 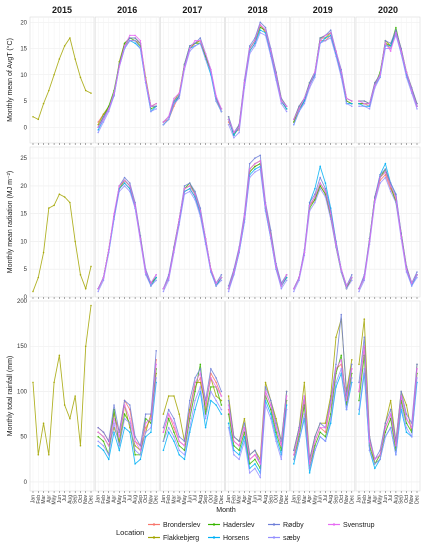 I want to click on month-tick-label: Aug, so click(x=70, y=499).